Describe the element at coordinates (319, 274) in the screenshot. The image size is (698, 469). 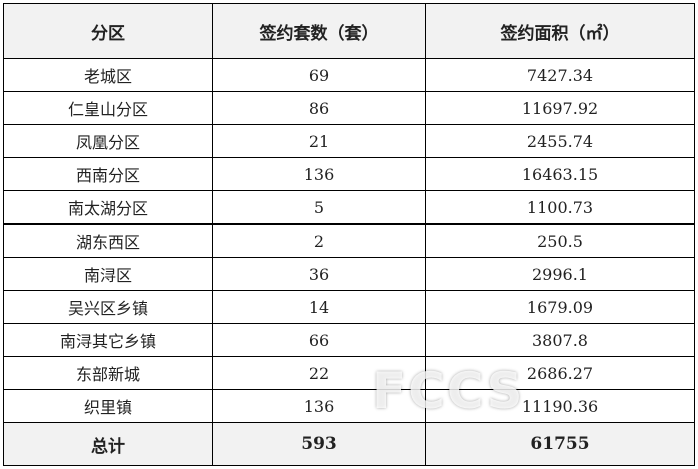
I see `units-cell: 36` at that location.